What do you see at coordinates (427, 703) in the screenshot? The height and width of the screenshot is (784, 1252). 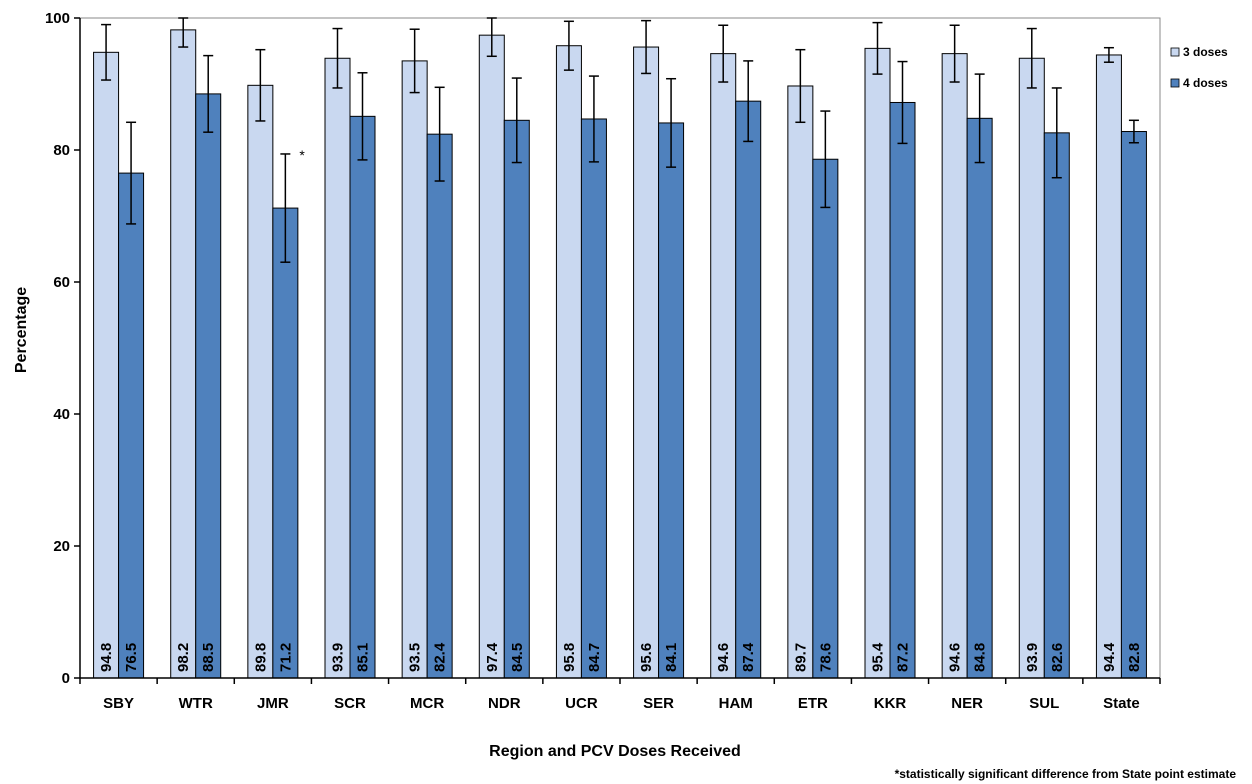 I see `x-category-label-mcr: MCR` at bounding box center [427, 703].